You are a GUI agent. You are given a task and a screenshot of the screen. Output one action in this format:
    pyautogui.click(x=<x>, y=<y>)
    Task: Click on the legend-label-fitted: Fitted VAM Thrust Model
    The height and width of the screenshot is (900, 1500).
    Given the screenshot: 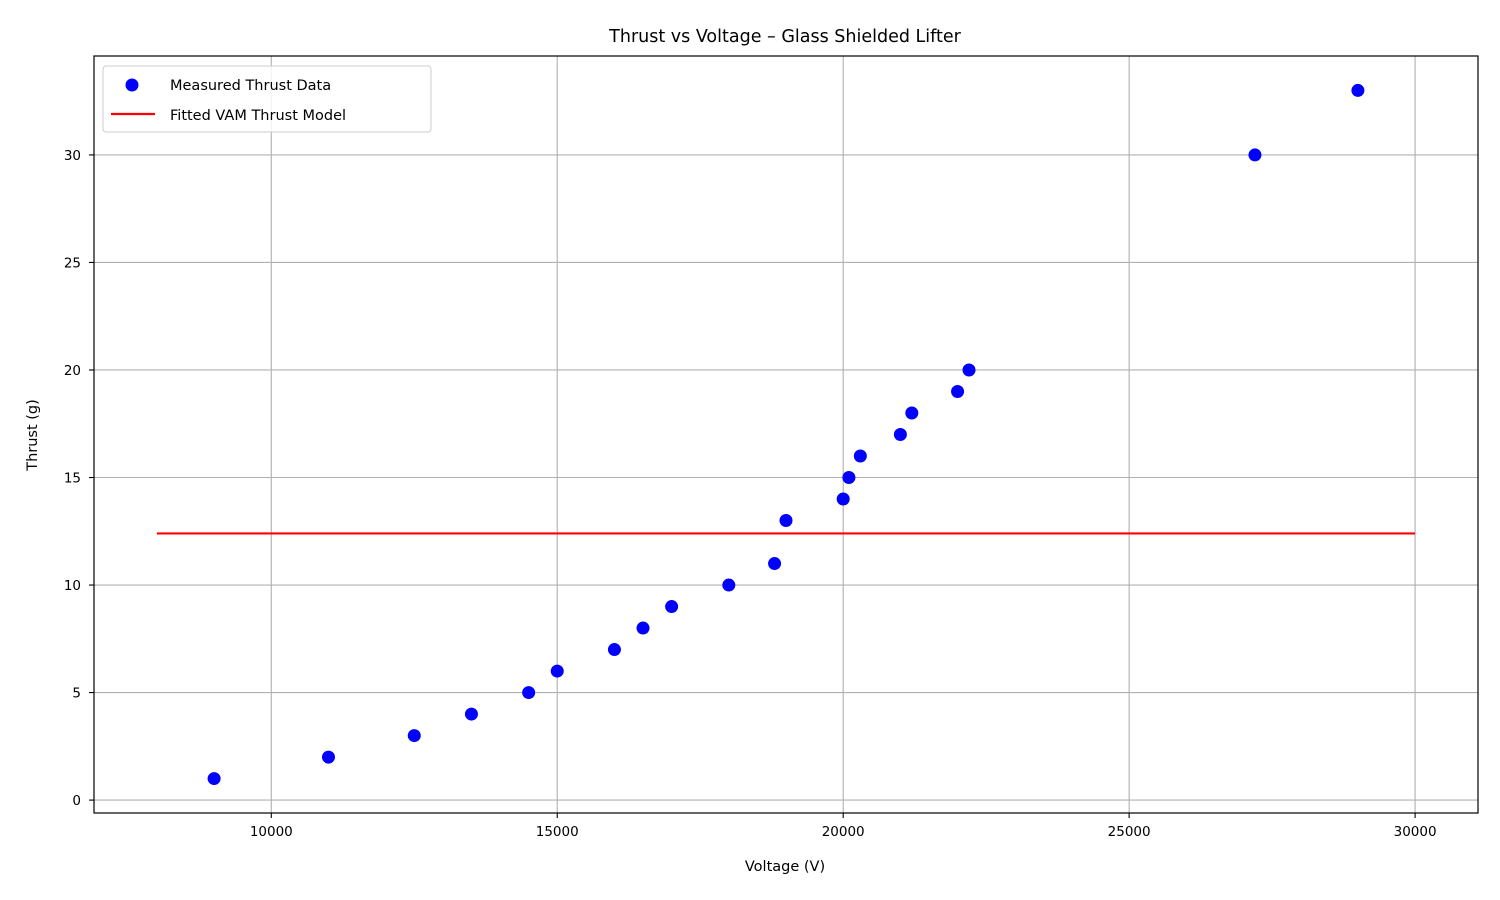 What is the action you would take?
    pyautogui.click(x=258, y=116)
    